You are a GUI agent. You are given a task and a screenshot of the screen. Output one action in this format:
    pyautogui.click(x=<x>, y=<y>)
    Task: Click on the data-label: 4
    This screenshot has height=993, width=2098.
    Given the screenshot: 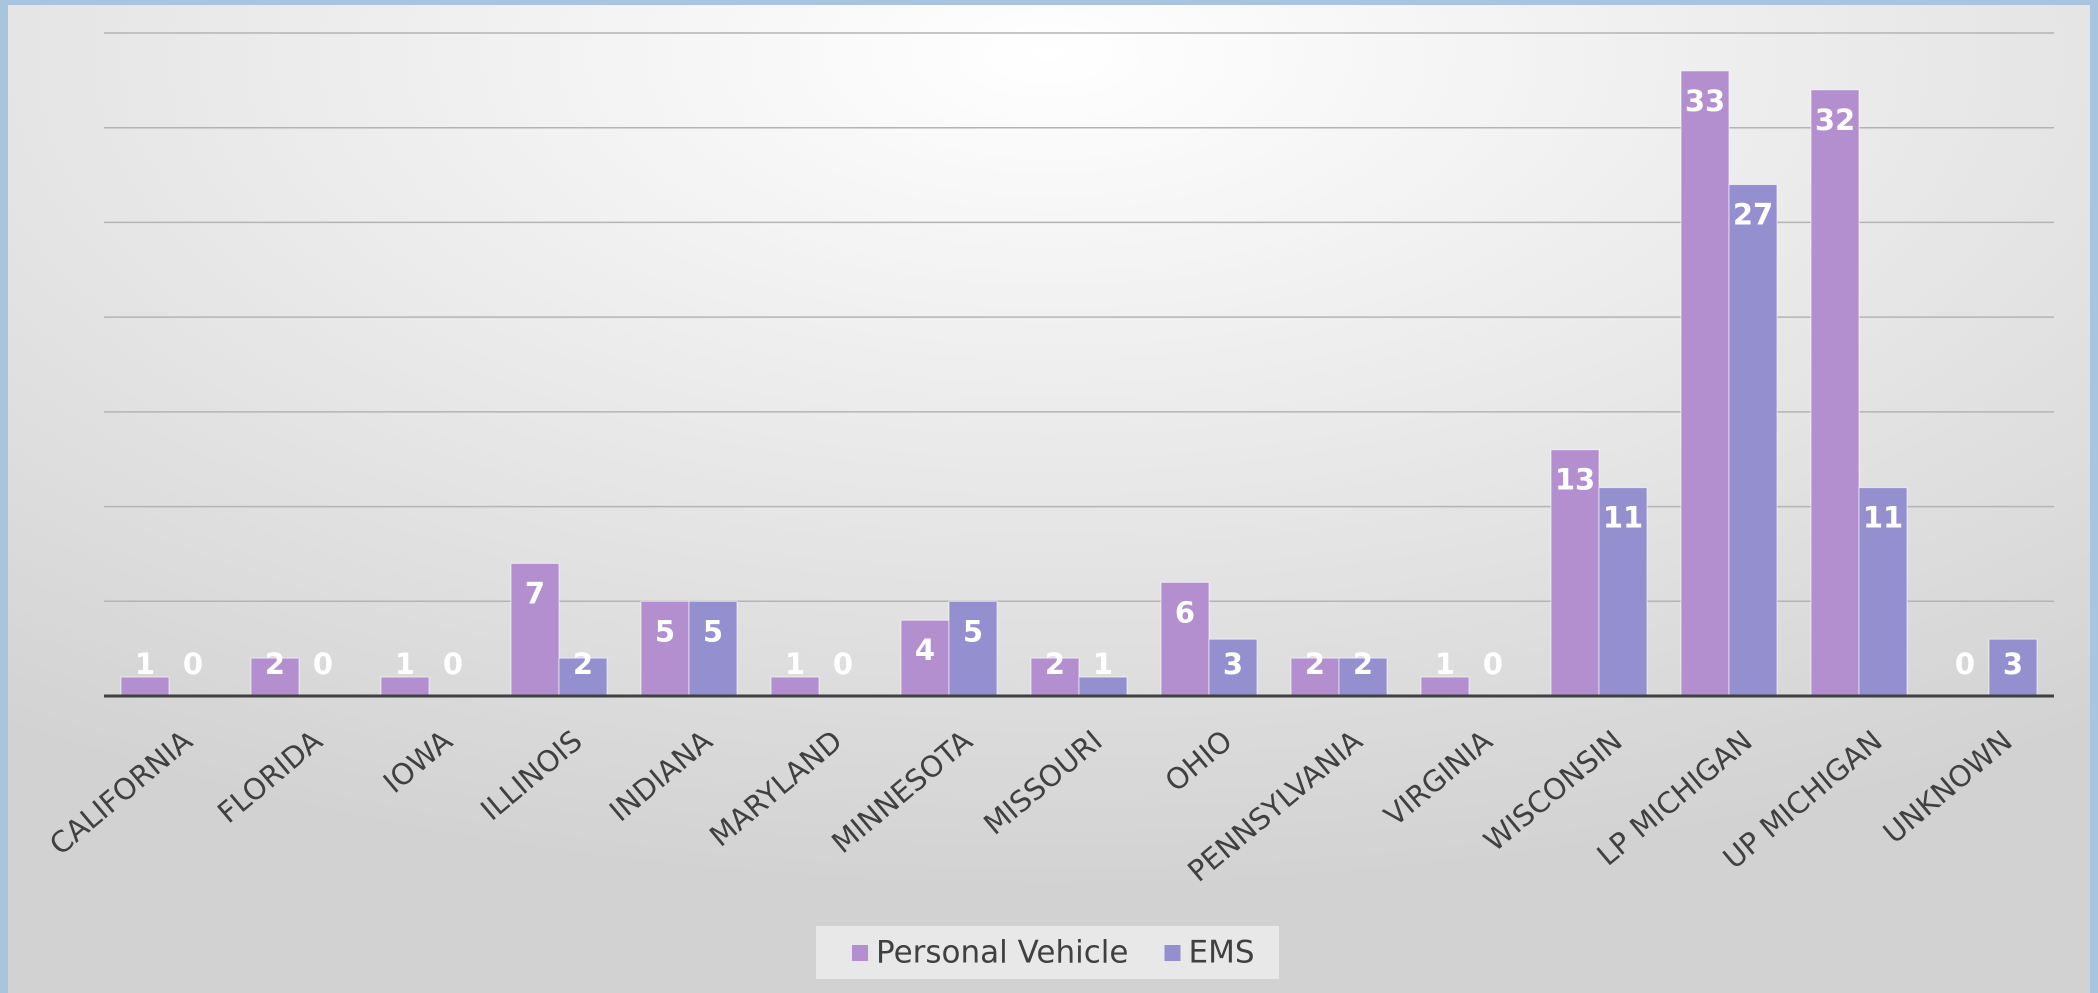 What is the action you would take?
    pyautogui.click(x=925, y=650)
    